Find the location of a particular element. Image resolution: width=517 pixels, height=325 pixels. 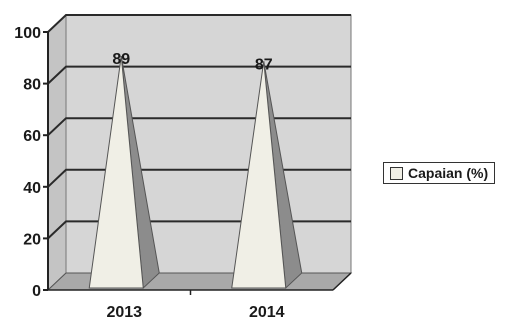

x-tick-label: 2013 is located at coordinates (124, 312).